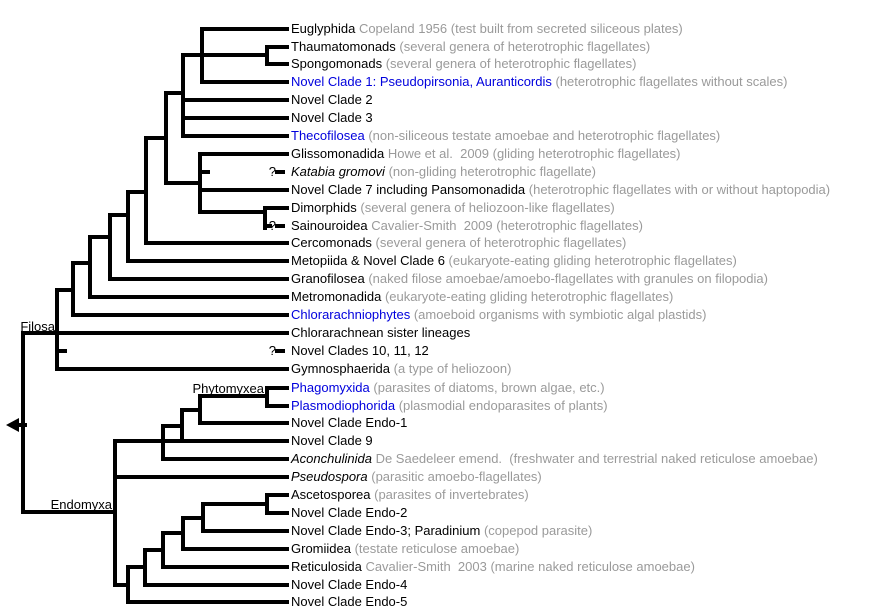 The width and height of the screenshot is (890, 615). Describe the element at coordinates (381, 332) in the screenshot. I see `taxon-name: Chlorarachnean sister lineages` at that location.